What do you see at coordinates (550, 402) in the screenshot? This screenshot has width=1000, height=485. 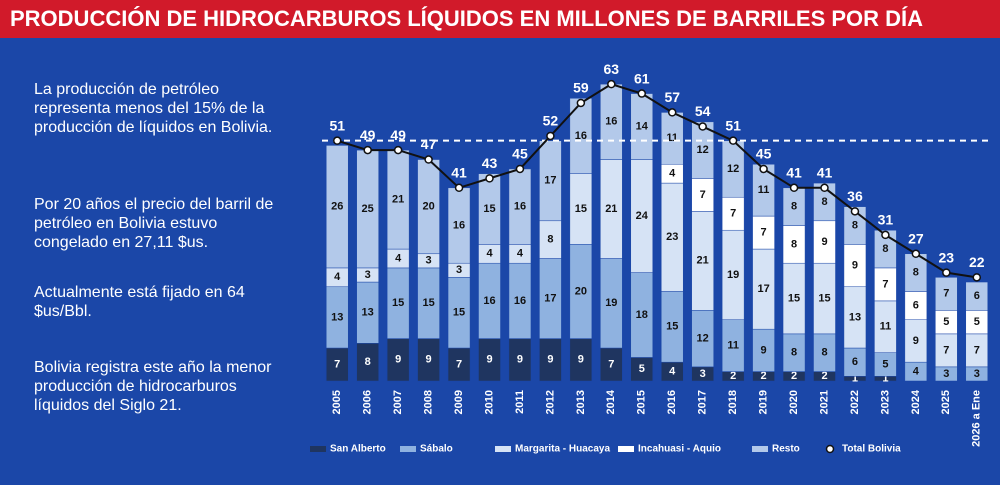 I see `x-tick-label: 2012` at bounding box center [550, 402].